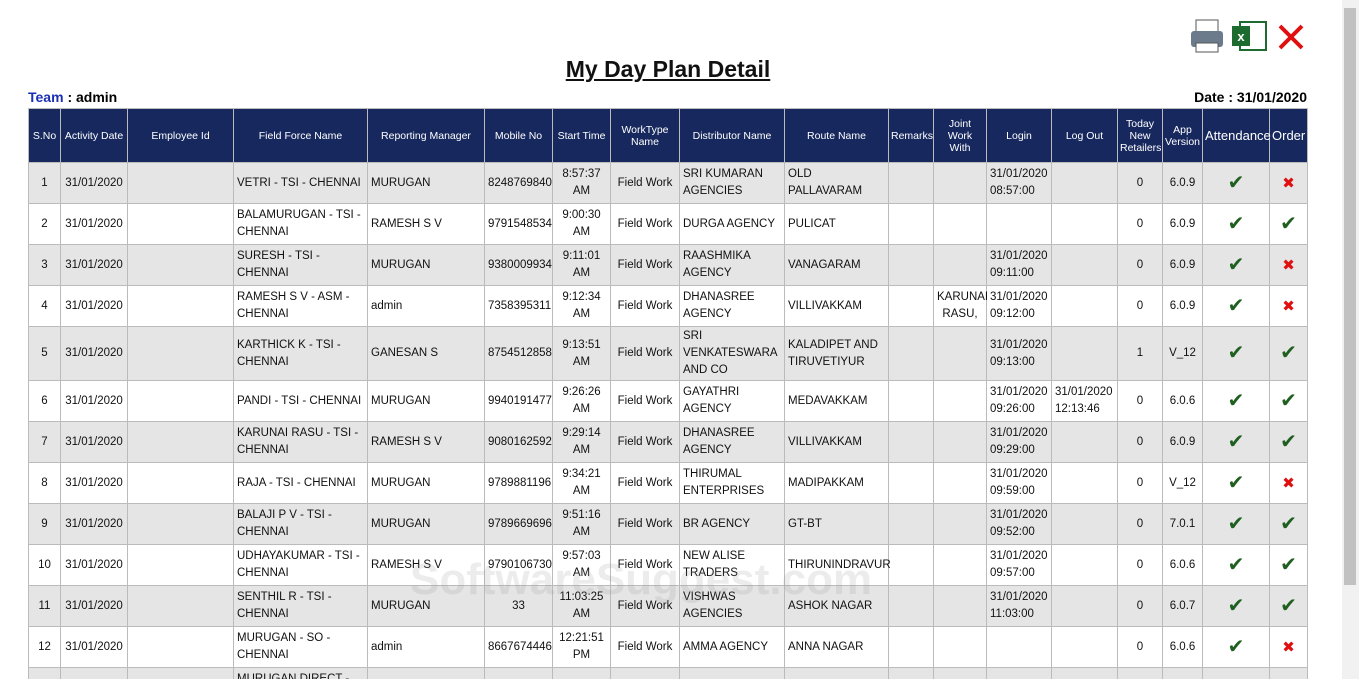  I want to click on table-cell: 8754512858, so click(518, 353).